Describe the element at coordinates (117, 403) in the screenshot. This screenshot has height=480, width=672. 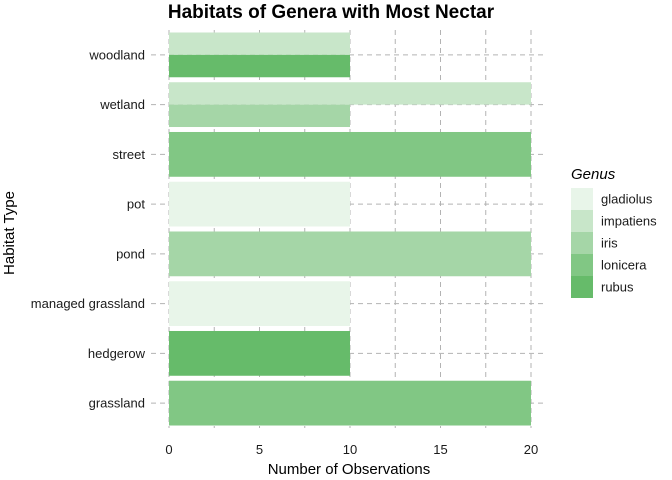
I see `y-tick-label: grassland` at that location.